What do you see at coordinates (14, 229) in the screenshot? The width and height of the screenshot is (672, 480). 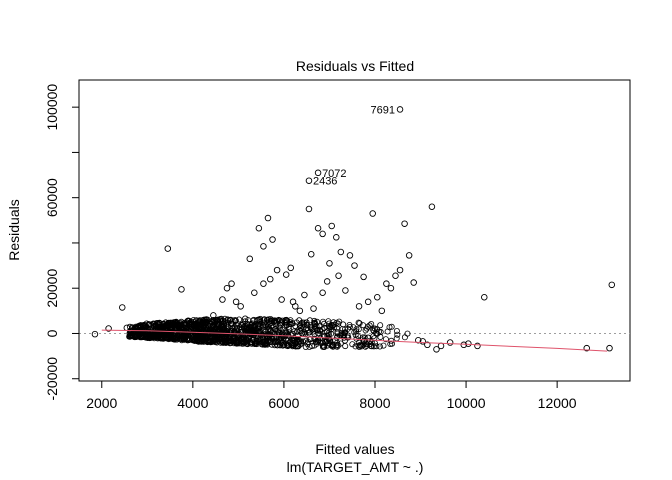 I see `y-axis-label: Residuals` at bounding box center [14, 229].